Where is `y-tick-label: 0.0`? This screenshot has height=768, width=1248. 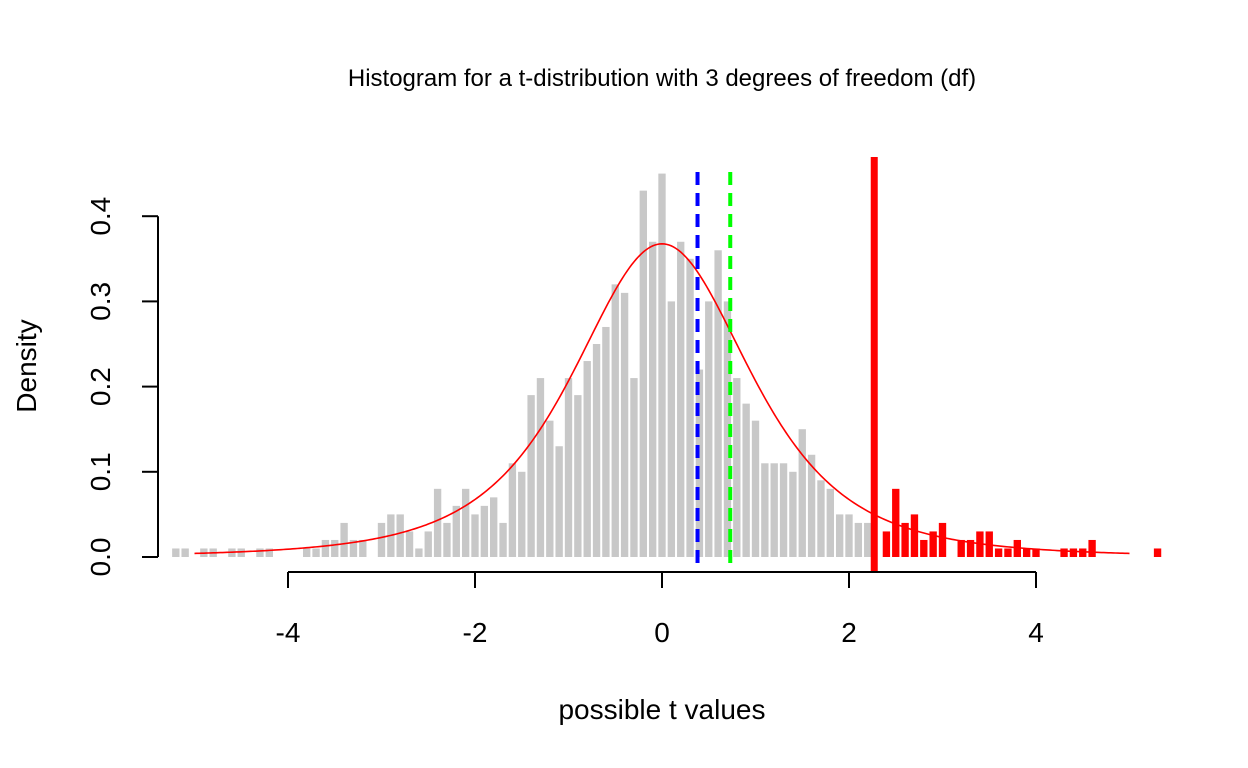
y-tick-label: 0.0 is located at coordinates (100, 557).